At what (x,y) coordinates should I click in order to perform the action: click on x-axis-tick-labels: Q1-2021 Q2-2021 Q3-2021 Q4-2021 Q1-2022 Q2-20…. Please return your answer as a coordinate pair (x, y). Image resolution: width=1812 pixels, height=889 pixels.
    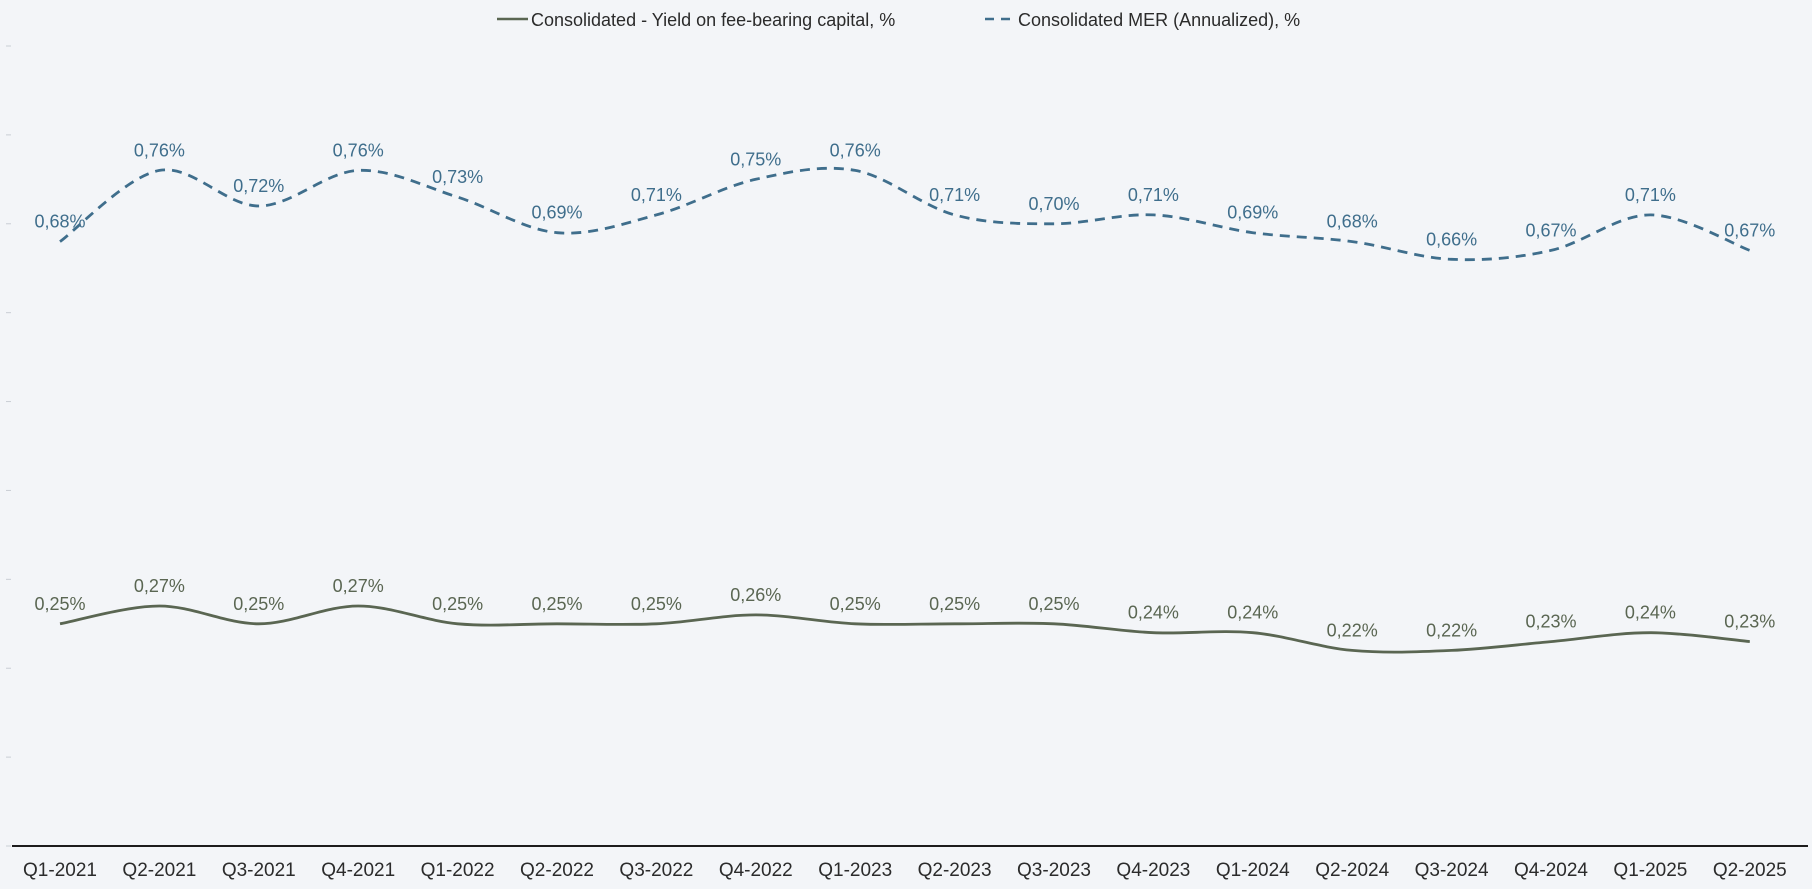
    Looking at the image, I should click on (905, 870).